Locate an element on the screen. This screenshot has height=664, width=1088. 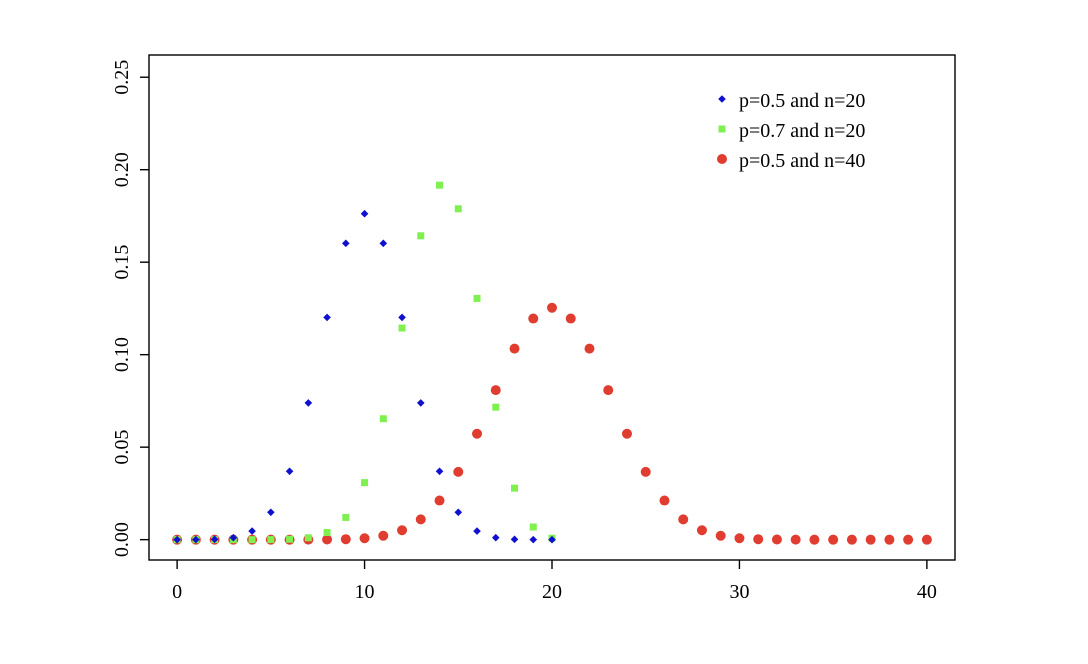
y-tick-label: 0.15 is located at coordinates (122, 262).